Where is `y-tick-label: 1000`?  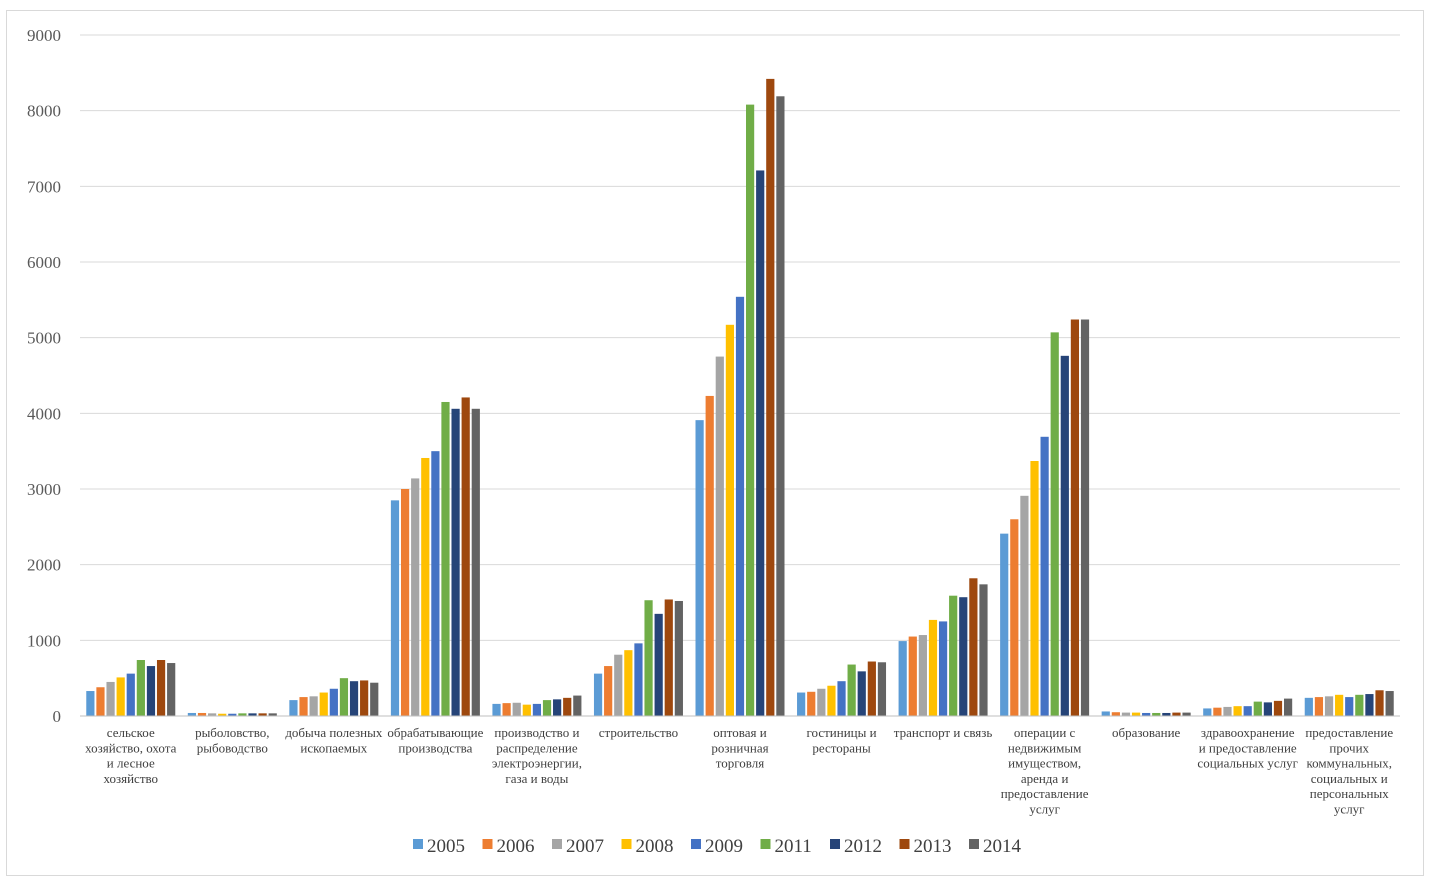
y-tick-label: 1000 is located at coordinates (44, 640).